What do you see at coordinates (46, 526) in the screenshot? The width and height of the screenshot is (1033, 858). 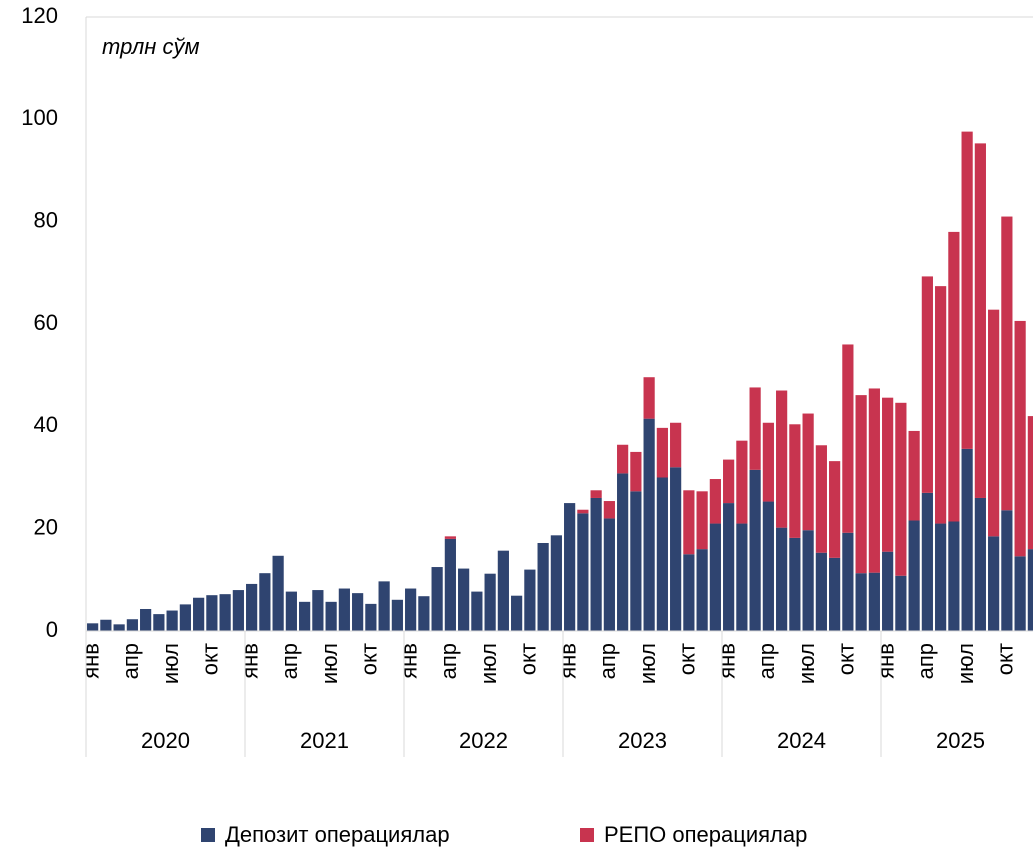 I see `y-tick-label: 20` at bounding box center [46, 526].